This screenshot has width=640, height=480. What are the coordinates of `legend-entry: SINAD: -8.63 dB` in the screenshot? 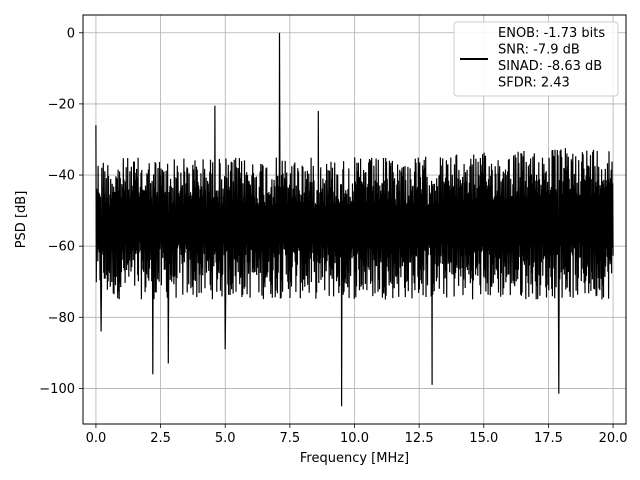 It's located at (550, 66).